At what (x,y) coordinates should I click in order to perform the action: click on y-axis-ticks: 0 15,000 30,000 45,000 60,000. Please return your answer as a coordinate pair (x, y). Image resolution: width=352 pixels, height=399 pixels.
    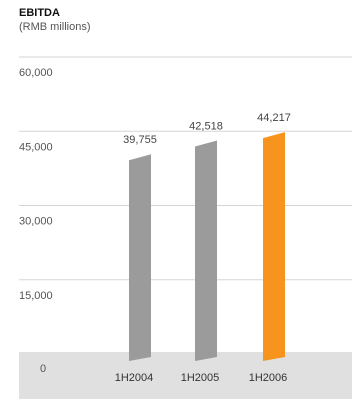
    Looking at the image, I should click on (36, 221).